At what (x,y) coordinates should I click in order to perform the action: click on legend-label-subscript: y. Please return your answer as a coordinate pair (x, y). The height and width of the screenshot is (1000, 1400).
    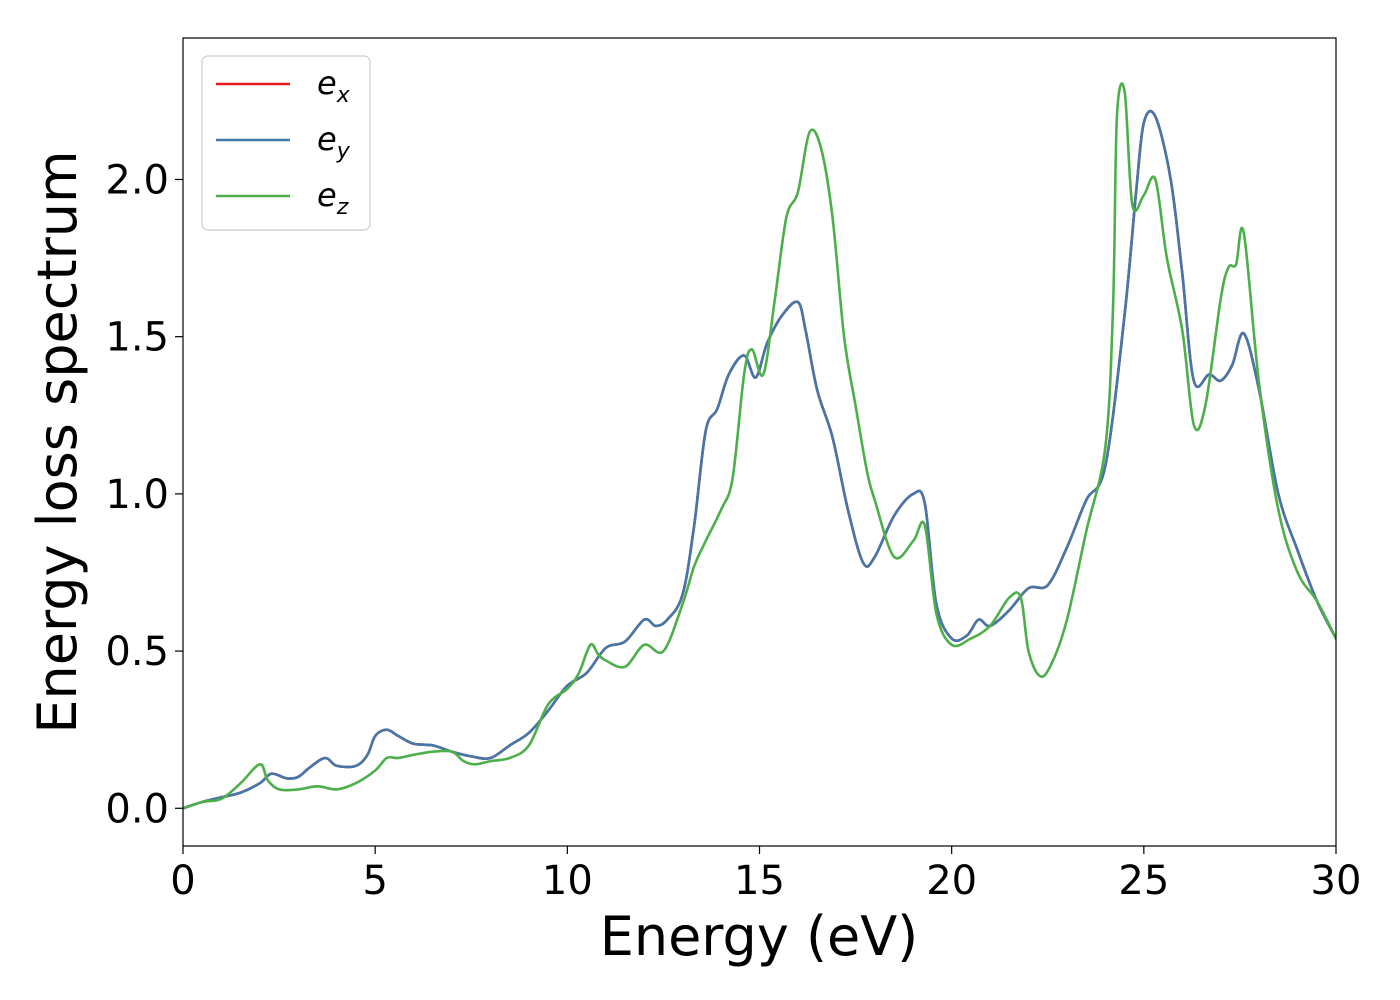
    Looking at the image, I should click on (343, 151).